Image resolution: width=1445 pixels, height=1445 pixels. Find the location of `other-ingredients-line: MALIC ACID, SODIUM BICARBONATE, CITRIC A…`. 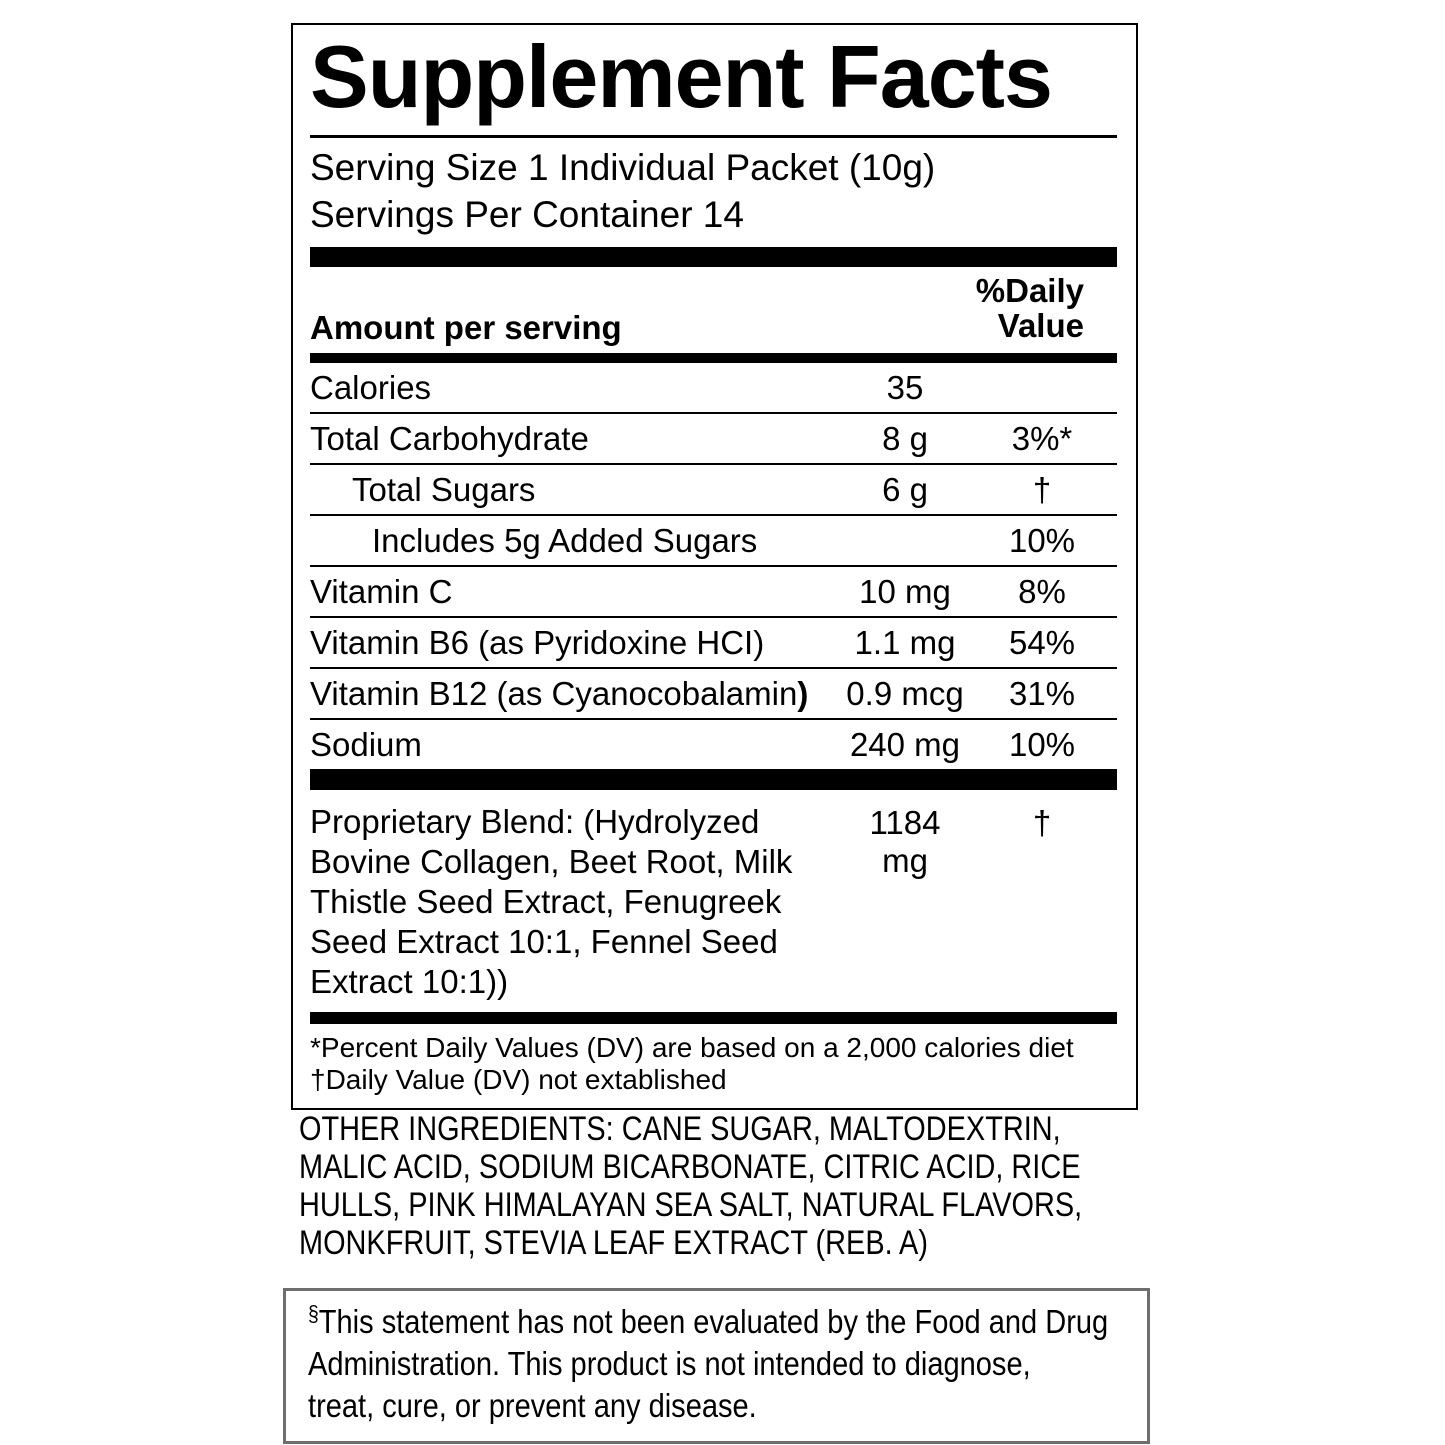

other-ingredients-line: MALIC ACID, SODIUM BICARBONATE, CITRIC A… is located at coordinates (690, 1167).